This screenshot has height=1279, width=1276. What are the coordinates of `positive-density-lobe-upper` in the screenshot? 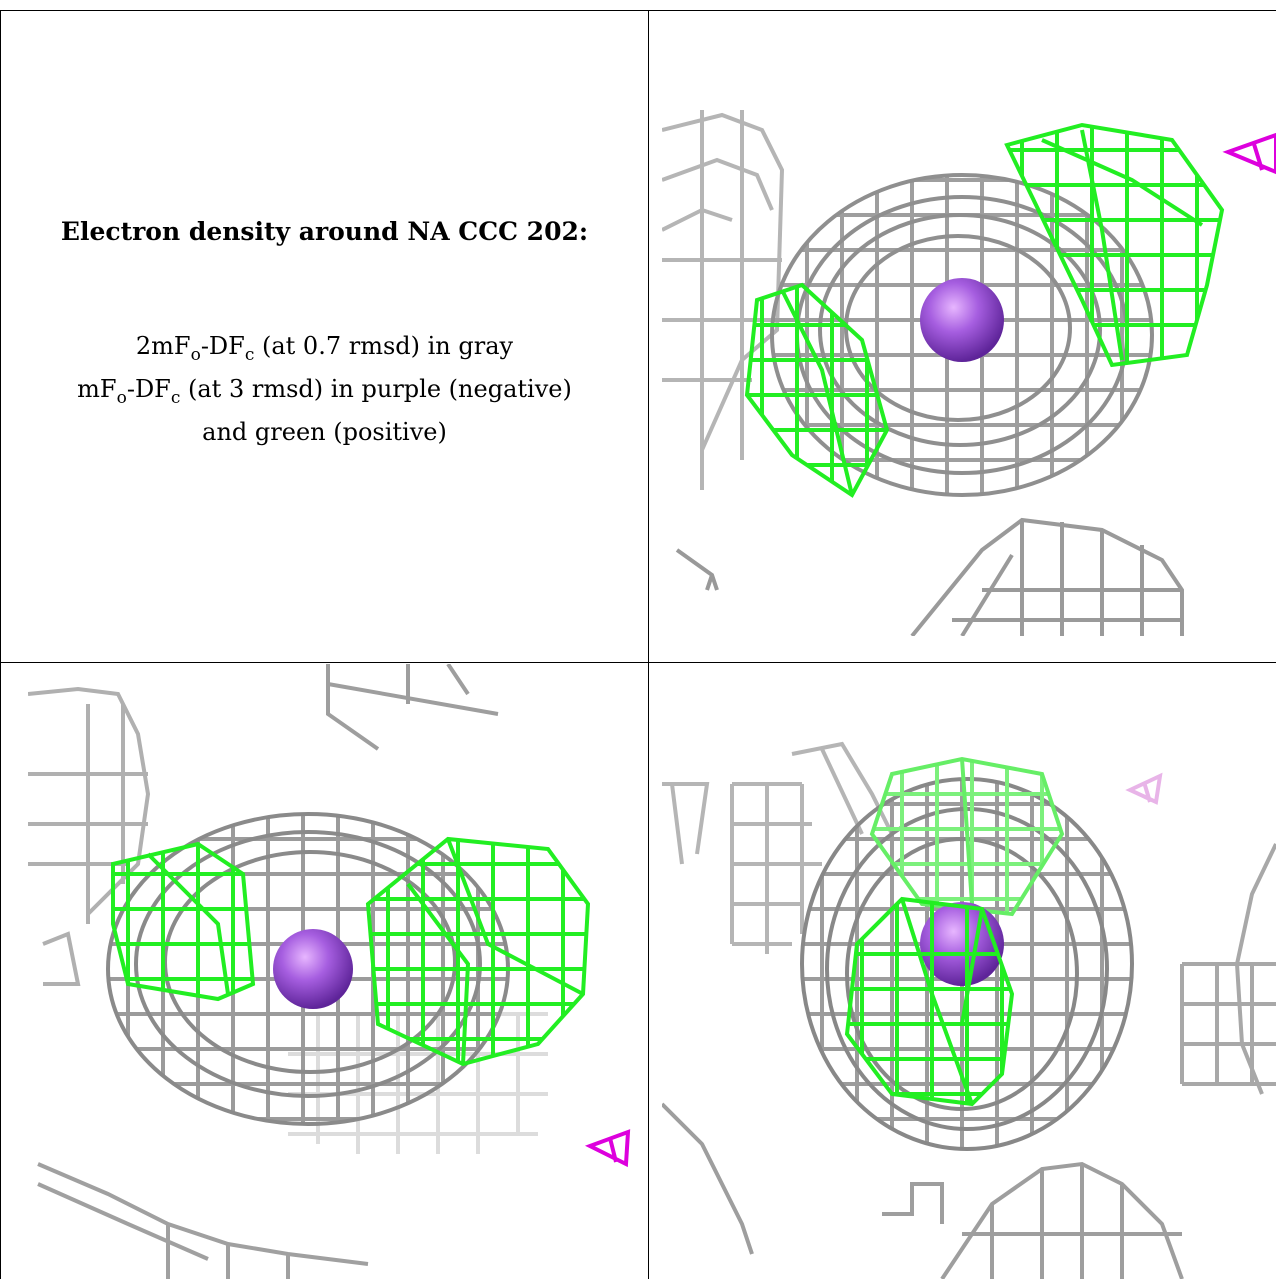 It's located at (967, 836).